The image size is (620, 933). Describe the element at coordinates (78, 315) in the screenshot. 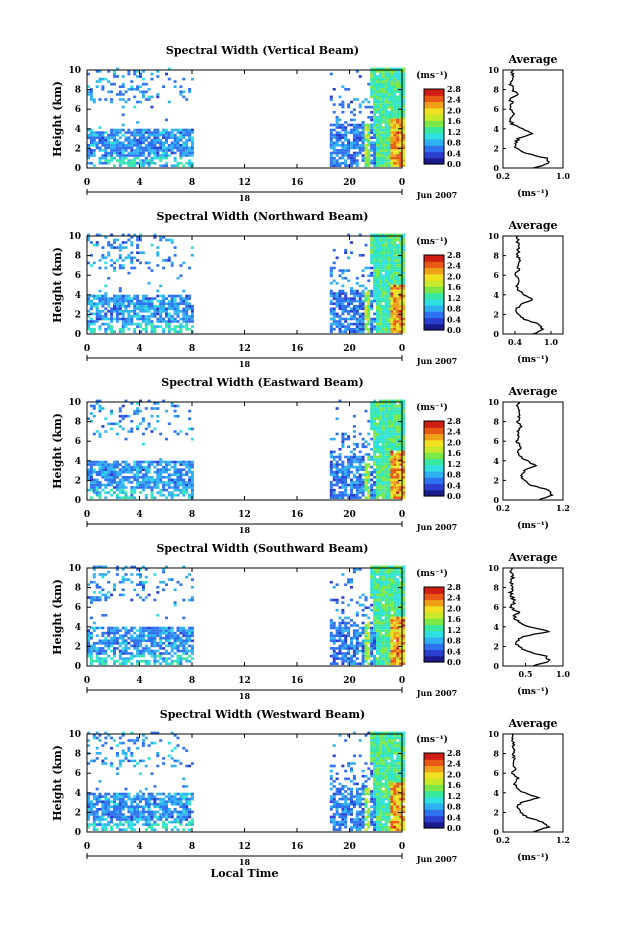

I see `y-tick-label: 2` at that location.